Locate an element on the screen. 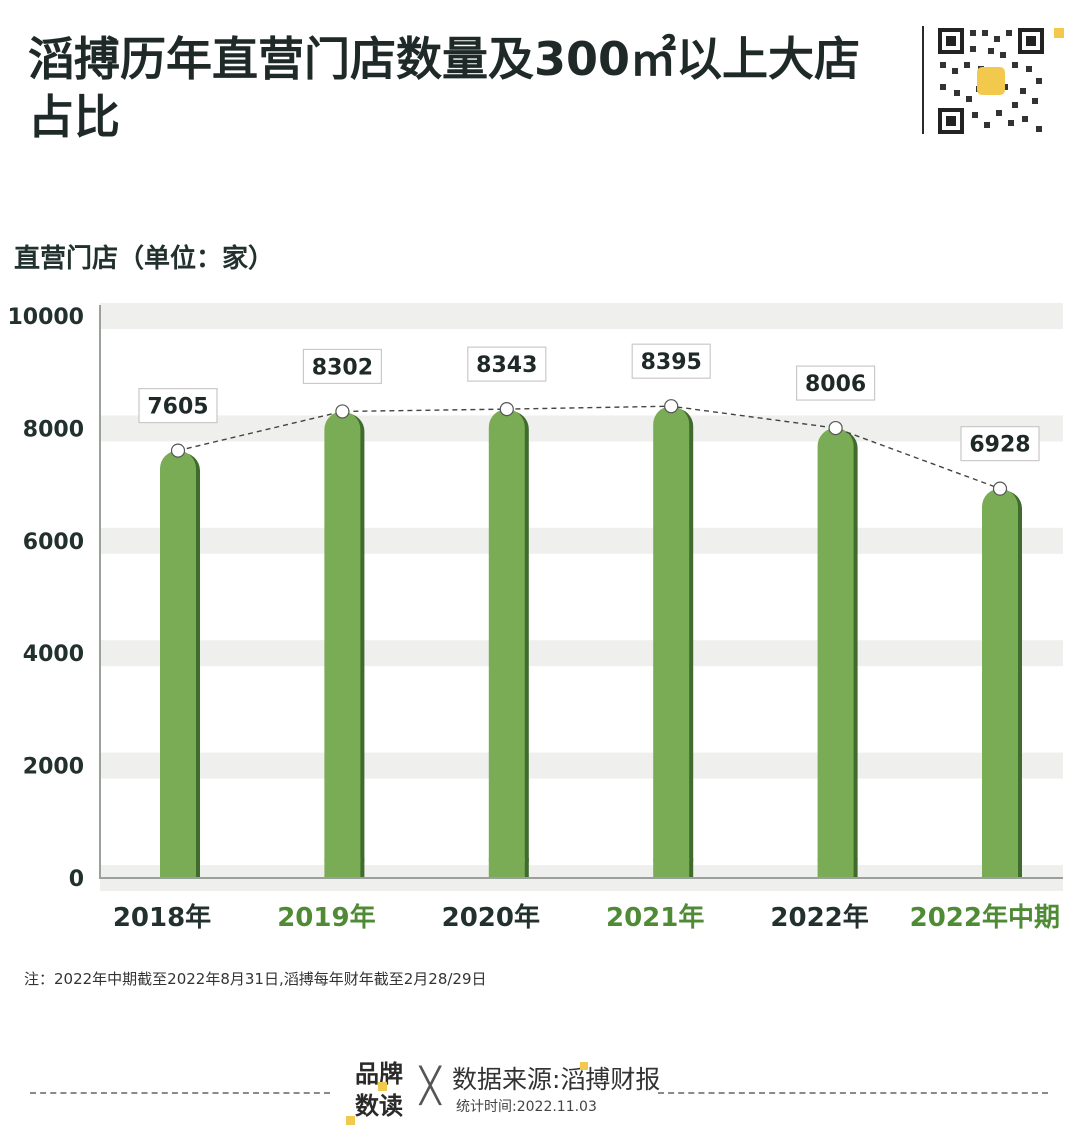 This screenshot has height=1137, width=1080. cross-icon: ╳ is located at coordinates (430, 1086).